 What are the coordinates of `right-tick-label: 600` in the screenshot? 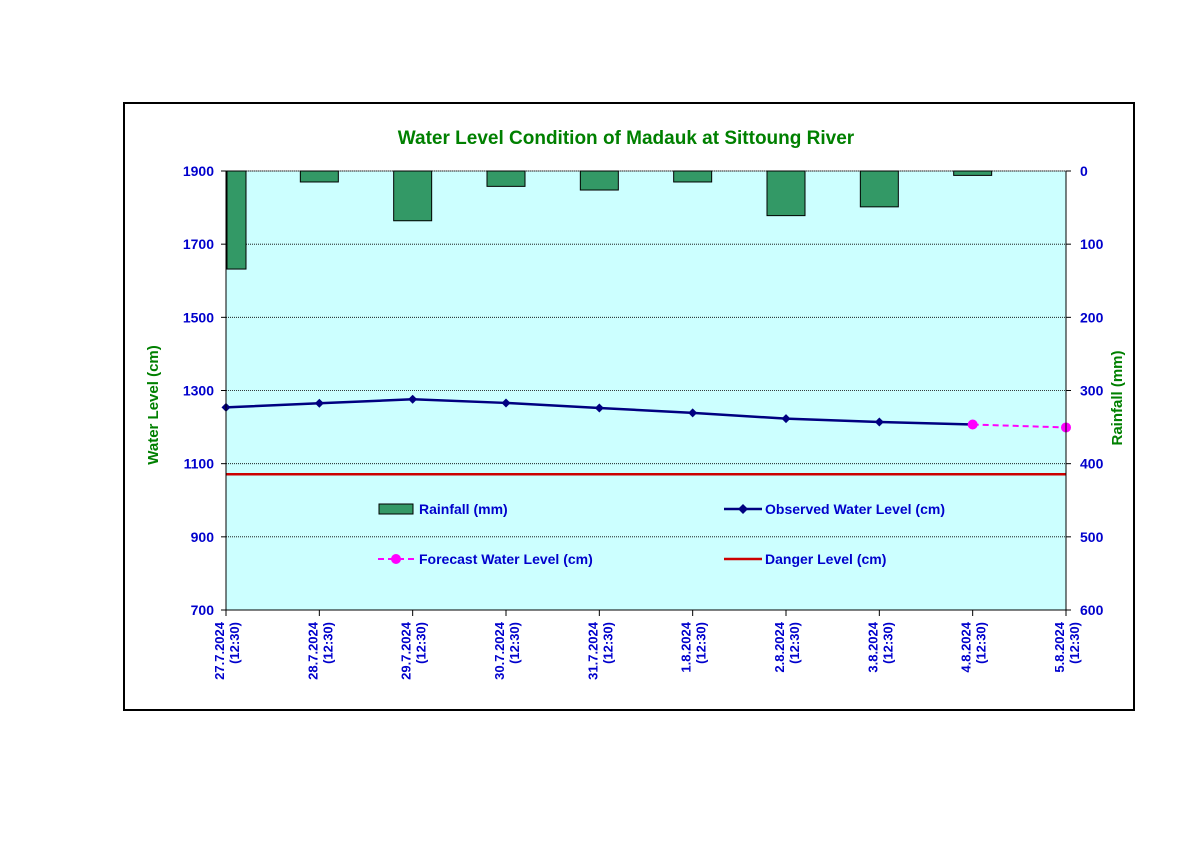 It's located at (1092, 610).